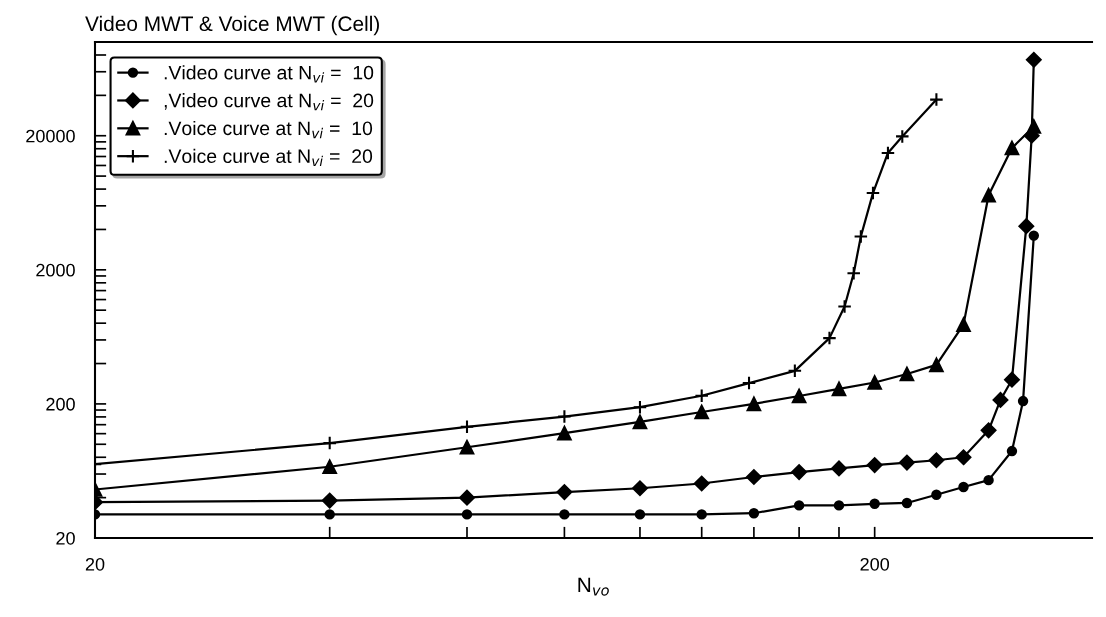 The width and height of the screenshot is (1106, 617). Describe the element at coordinates (269, 74) in the screenshot. I see `legend-label: .Video curve at N$_{vi}$ = 10` at that location.